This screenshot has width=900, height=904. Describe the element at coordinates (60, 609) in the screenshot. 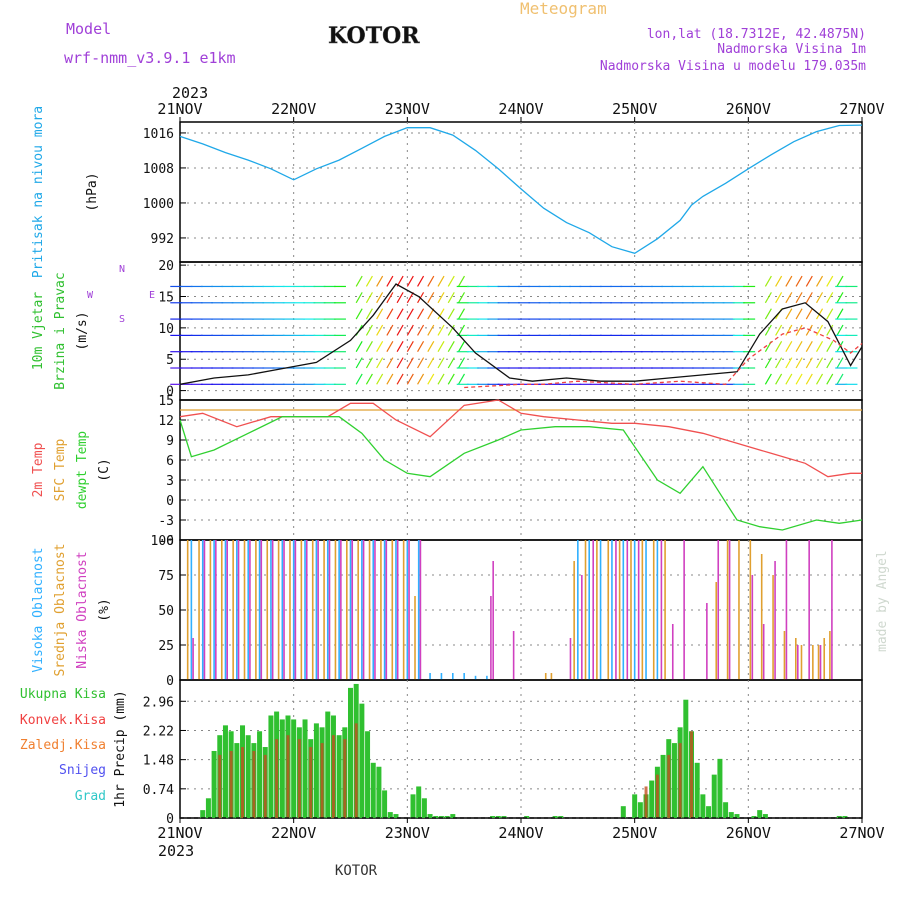

I see `cloud-ylabel: Srednja Oblacnost` at that location.